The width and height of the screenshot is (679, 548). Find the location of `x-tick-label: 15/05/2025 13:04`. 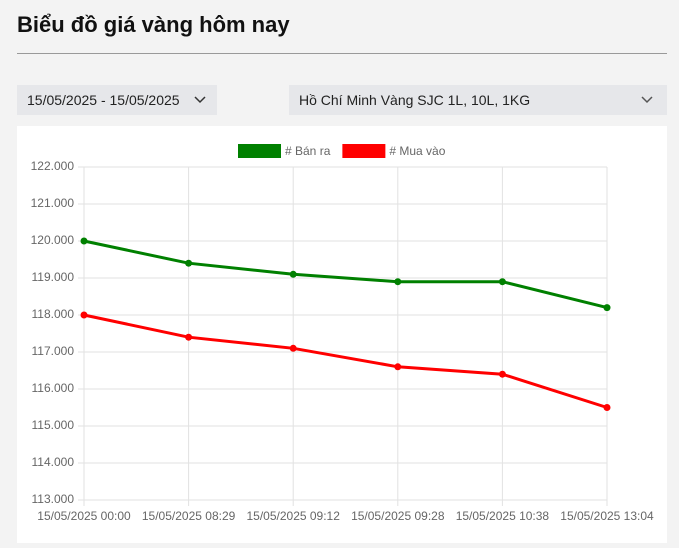

x-tick-label: 15/05/2025 13:04 is located at coordinates (607, 516).